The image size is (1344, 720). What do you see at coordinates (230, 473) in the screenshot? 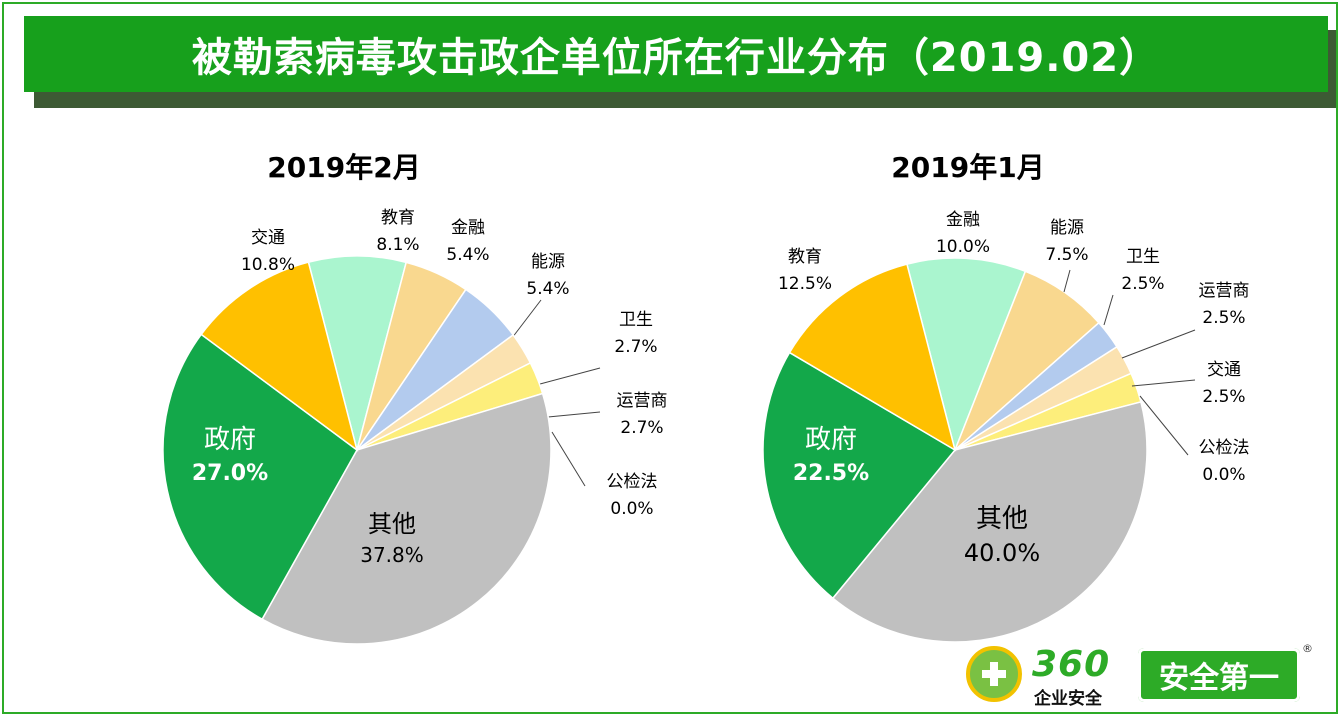
I see `slice-value-government: 27.0%` at bounding box center [230, 473].